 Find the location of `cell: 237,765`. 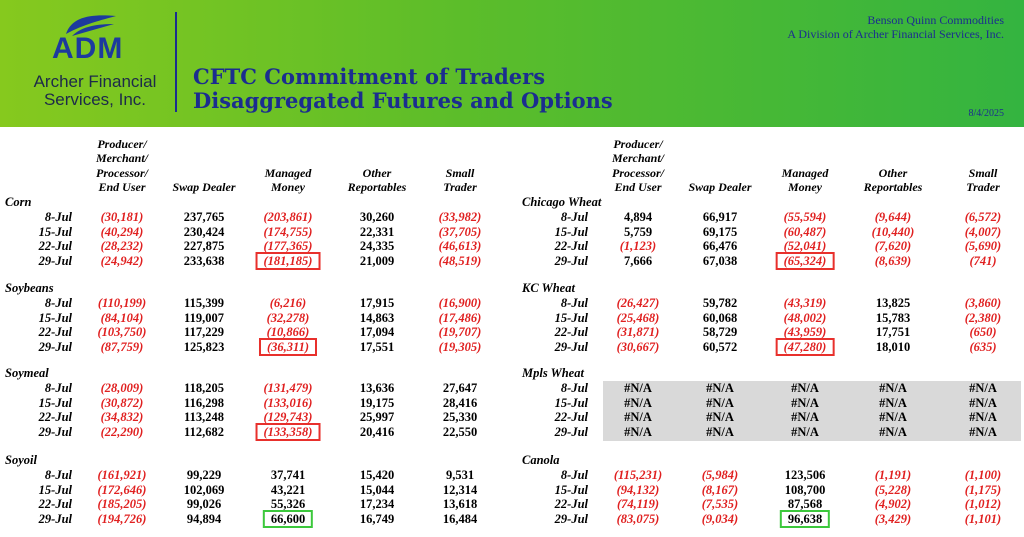

cell: 237,765 is located at coordinates (204, 217).